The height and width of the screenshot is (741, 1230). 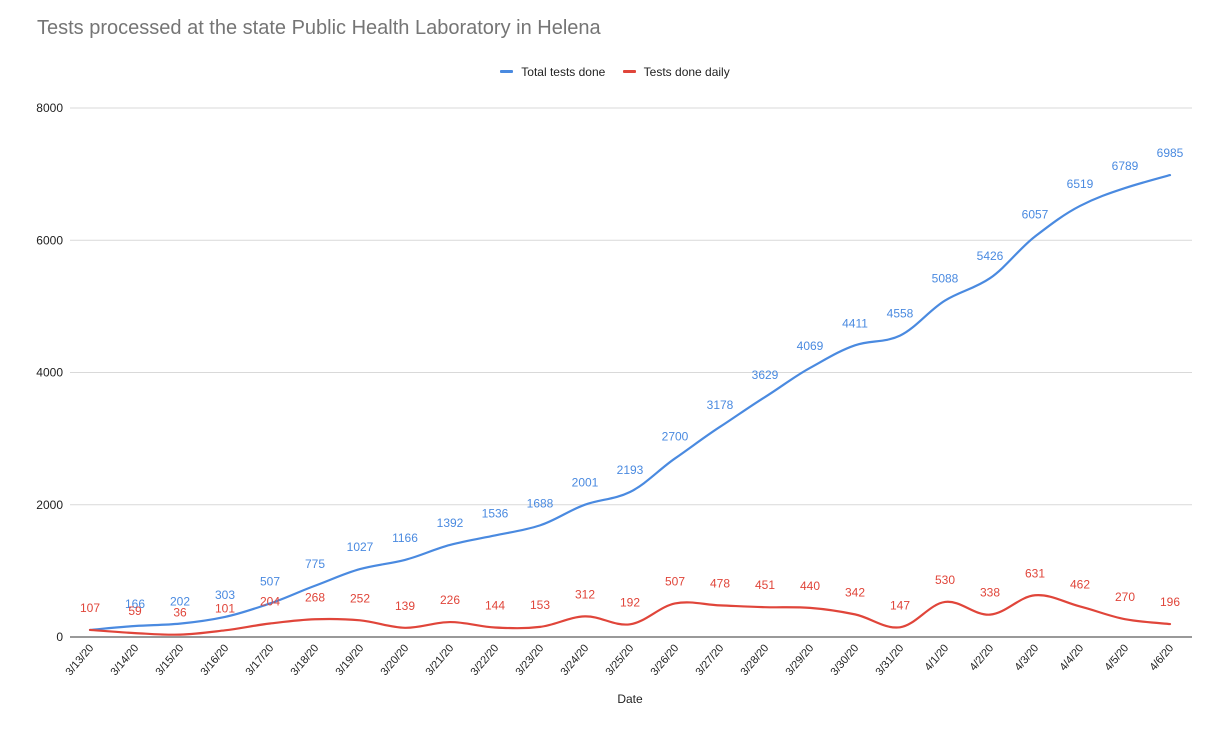 I want to click on data-label: 303, so click(x=225, y=595).